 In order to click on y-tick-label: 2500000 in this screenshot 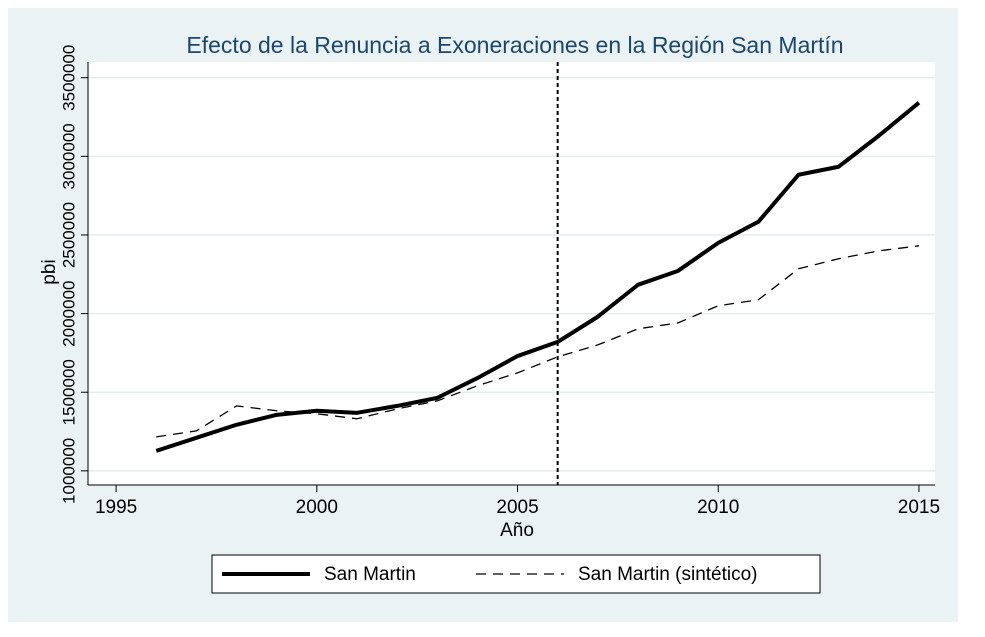, I will do `click(68, 235)`.